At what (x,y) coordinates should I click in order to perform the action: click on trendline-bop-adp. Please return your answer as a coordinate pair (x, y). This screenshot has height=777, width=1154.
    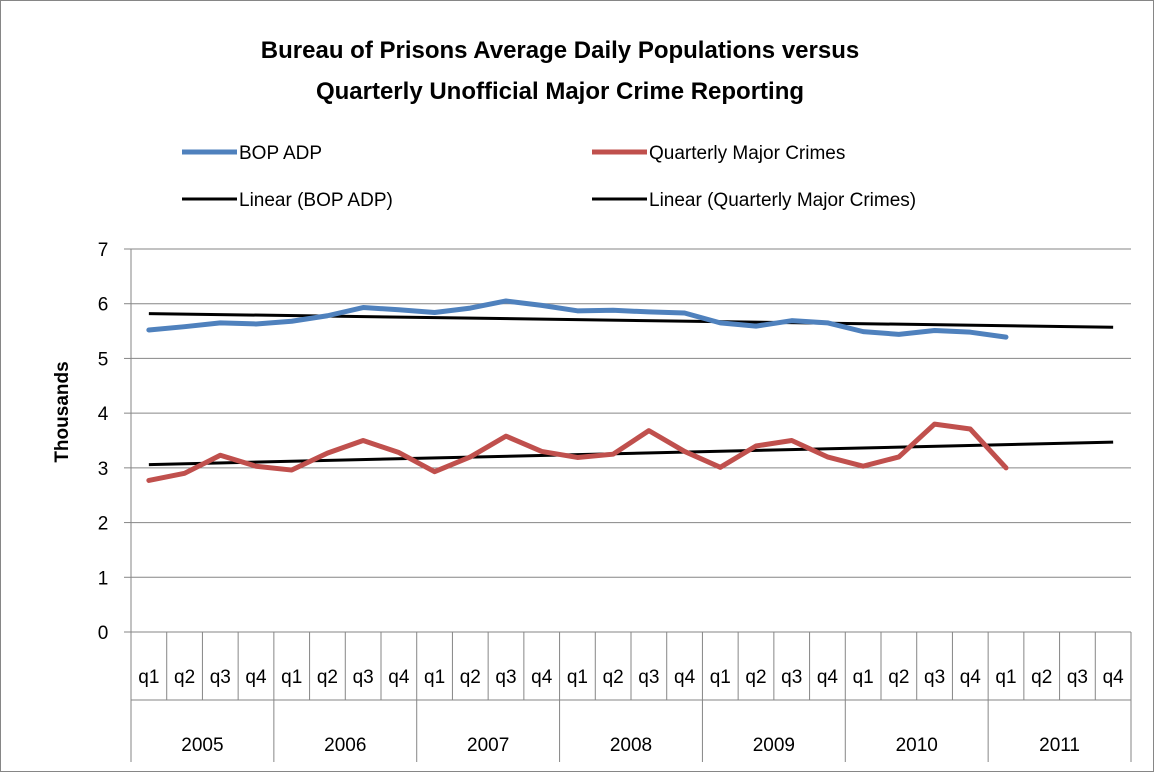
    Looking at the image, I should click on (631, 320).